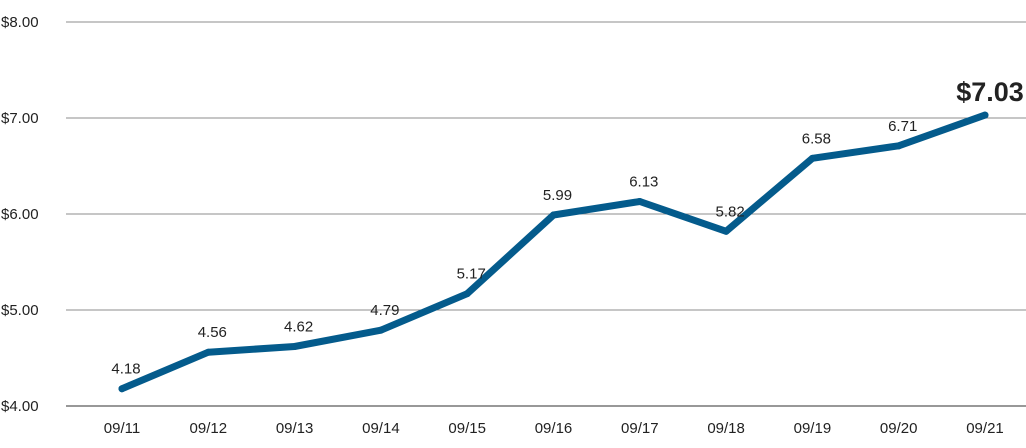  What do you see at coordinates (729, 211) in the screenshot?
I see `data-label: 5.82` at bounding box center [729, 211].